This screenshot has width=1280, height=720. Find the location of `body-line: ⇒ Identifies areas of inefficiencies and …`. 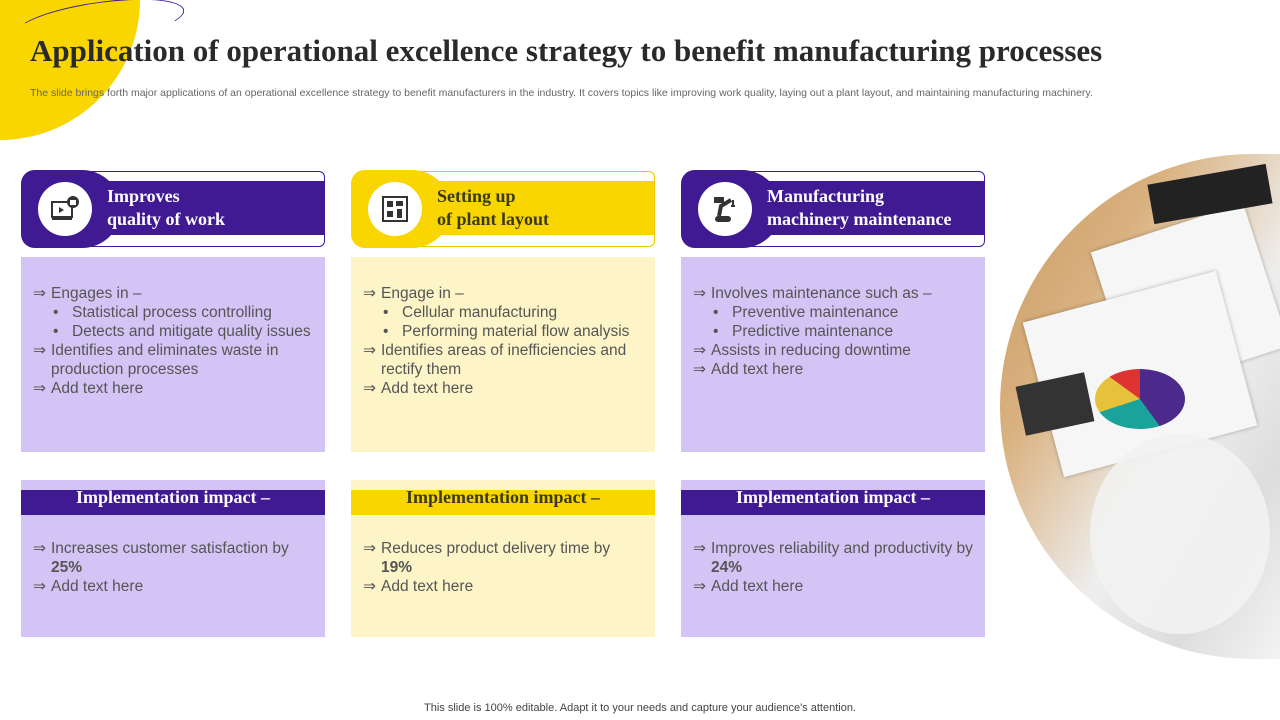

body-line: ⇒ Identifies areas of inefficiencies and … is located at coordinates (495, 360).